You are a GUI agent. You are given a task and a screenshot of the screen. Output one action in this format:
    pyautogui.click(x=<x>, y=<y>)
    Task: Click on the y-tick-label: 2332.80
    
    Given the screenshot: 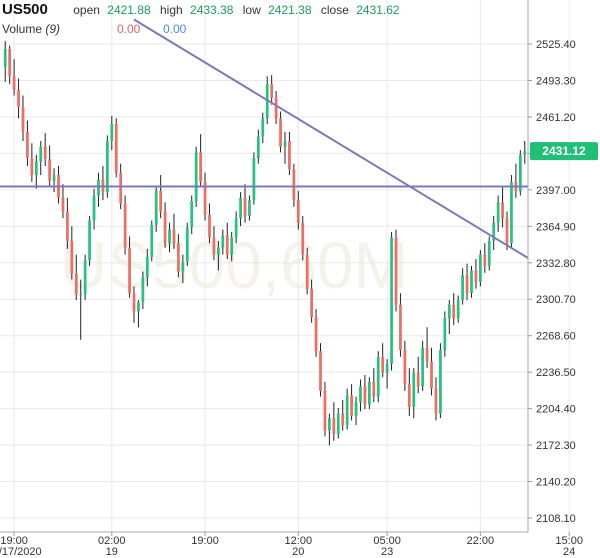 What is the action you would take?
    pyautogui.click(x=556, y=264)
    